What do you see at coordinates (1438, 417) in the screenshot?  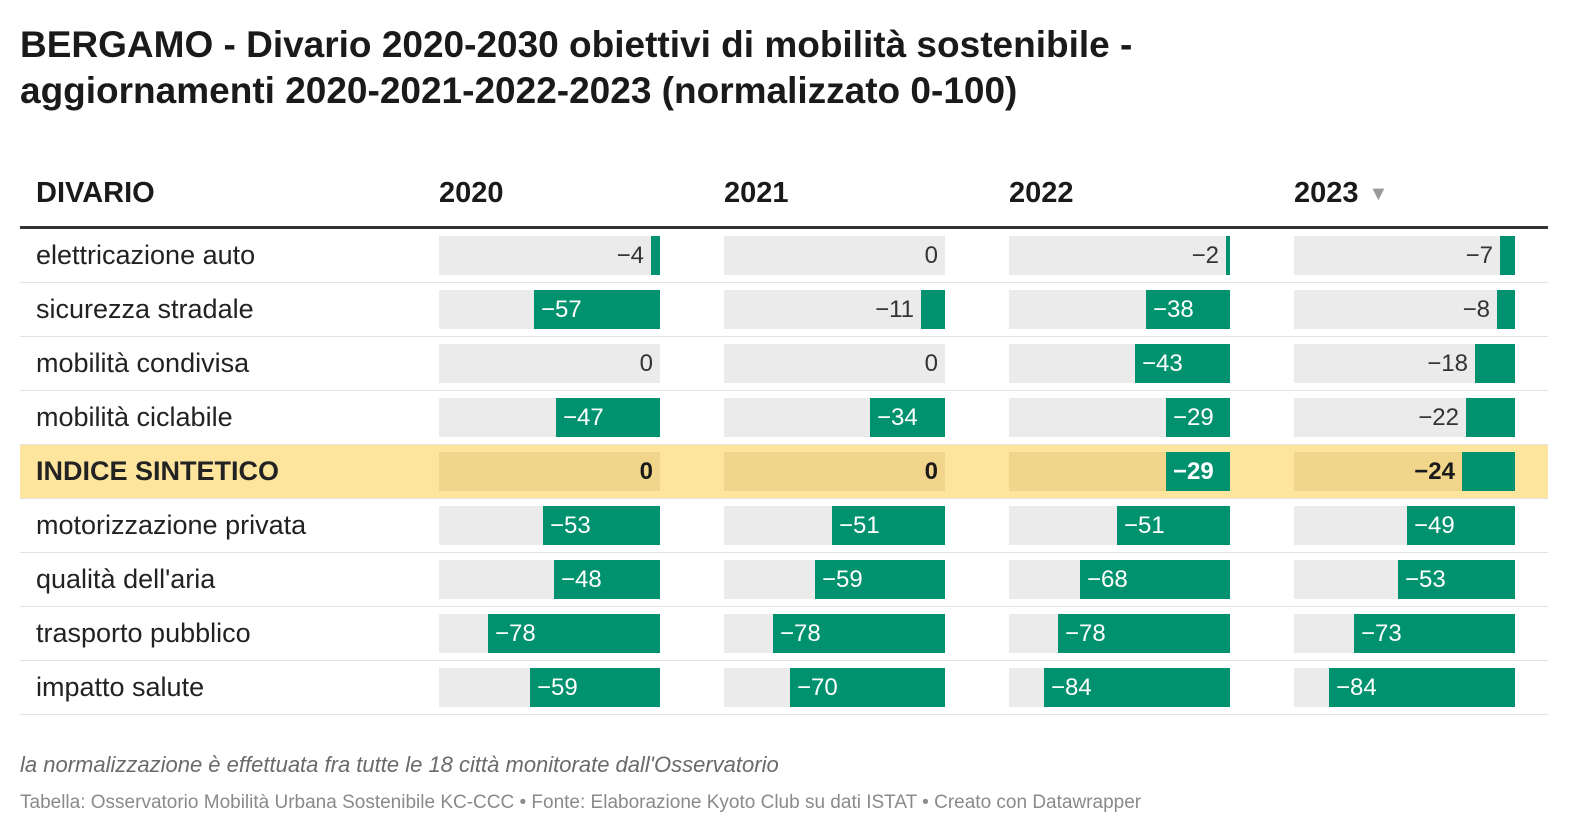 I see `value-label: −22` at bounding box center [1438, 417].